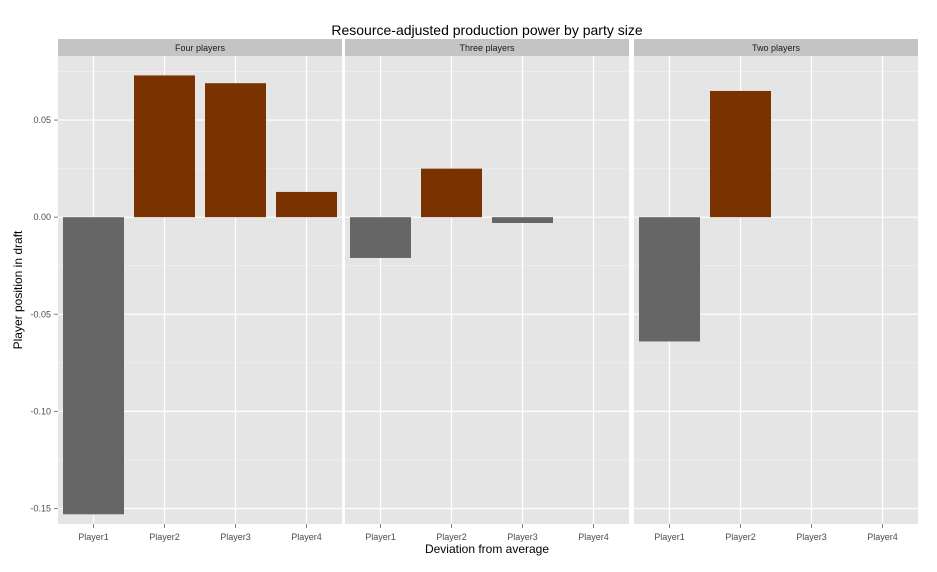 The height and width of the screenshot is (572, 937). Describe the element at coordinates (40, 411) in the screenshot. I see `y-tick-label: -0.10` at that location.